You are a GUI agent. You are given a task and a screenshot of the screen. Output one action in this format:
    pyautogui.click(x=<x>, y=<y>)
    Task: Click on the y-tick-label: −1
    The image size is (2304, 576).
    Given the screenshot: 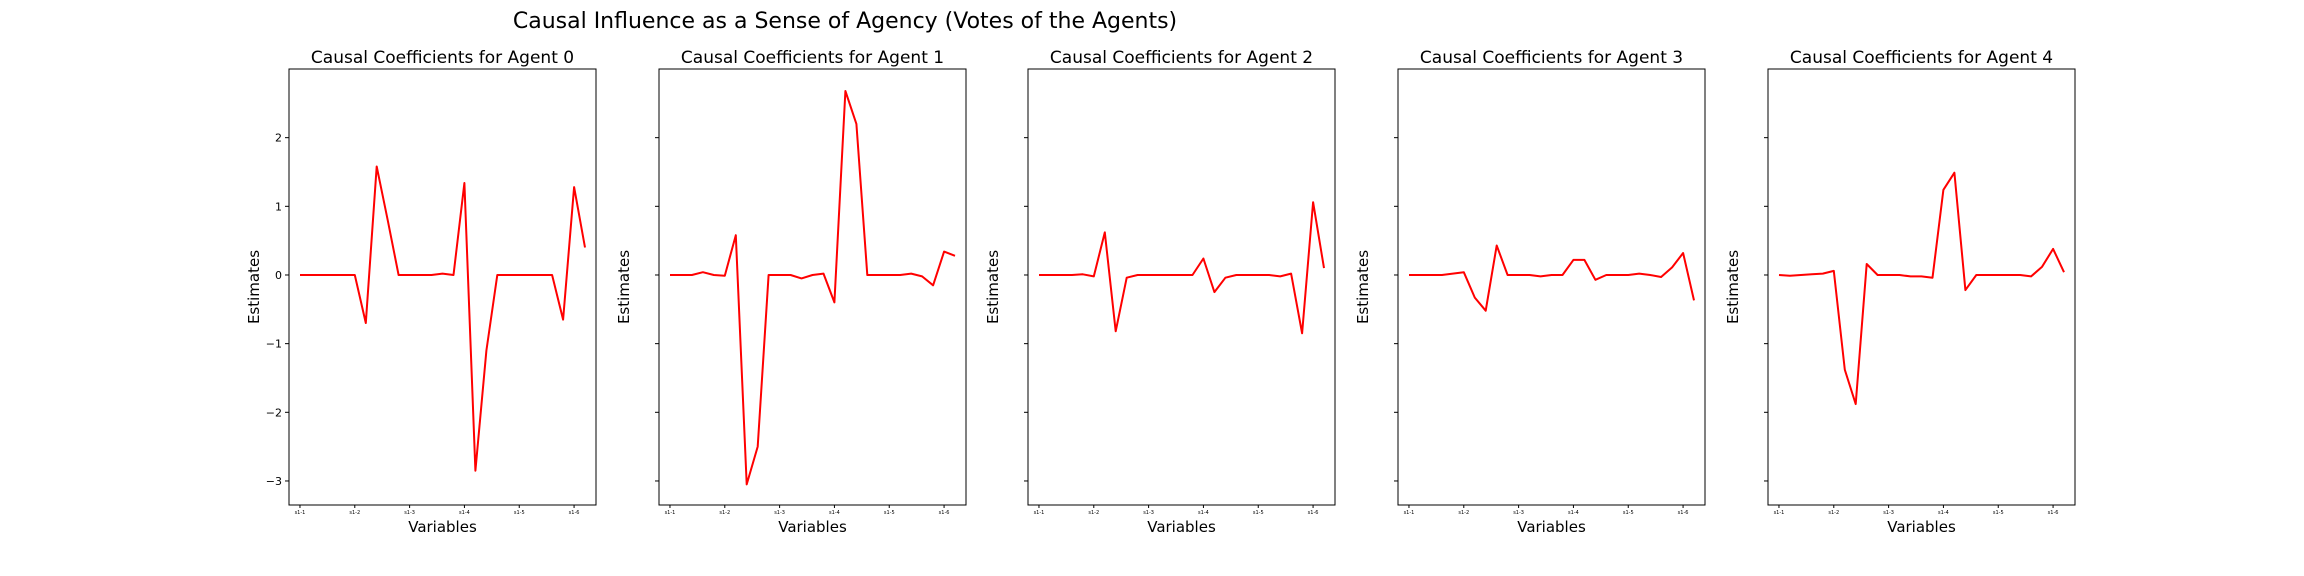 What is the action you would take?
    pyautogui.click(x=274, y=344)
    